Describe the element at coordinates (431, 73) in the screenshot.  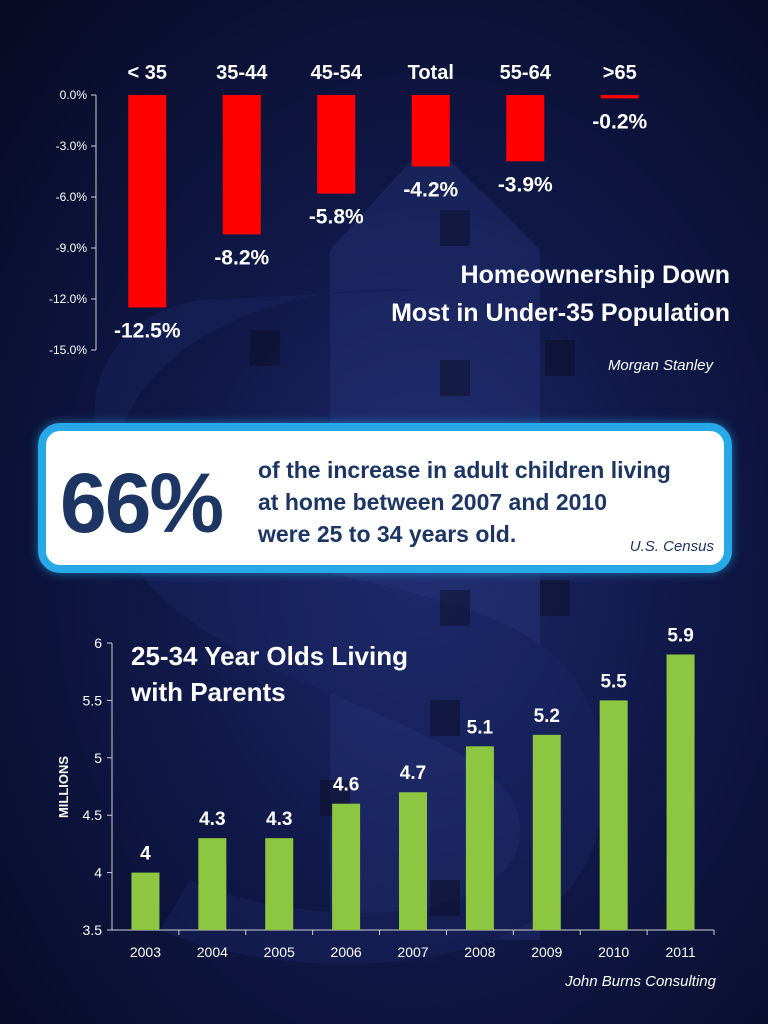
I see `top-category-label: Total` at that location.